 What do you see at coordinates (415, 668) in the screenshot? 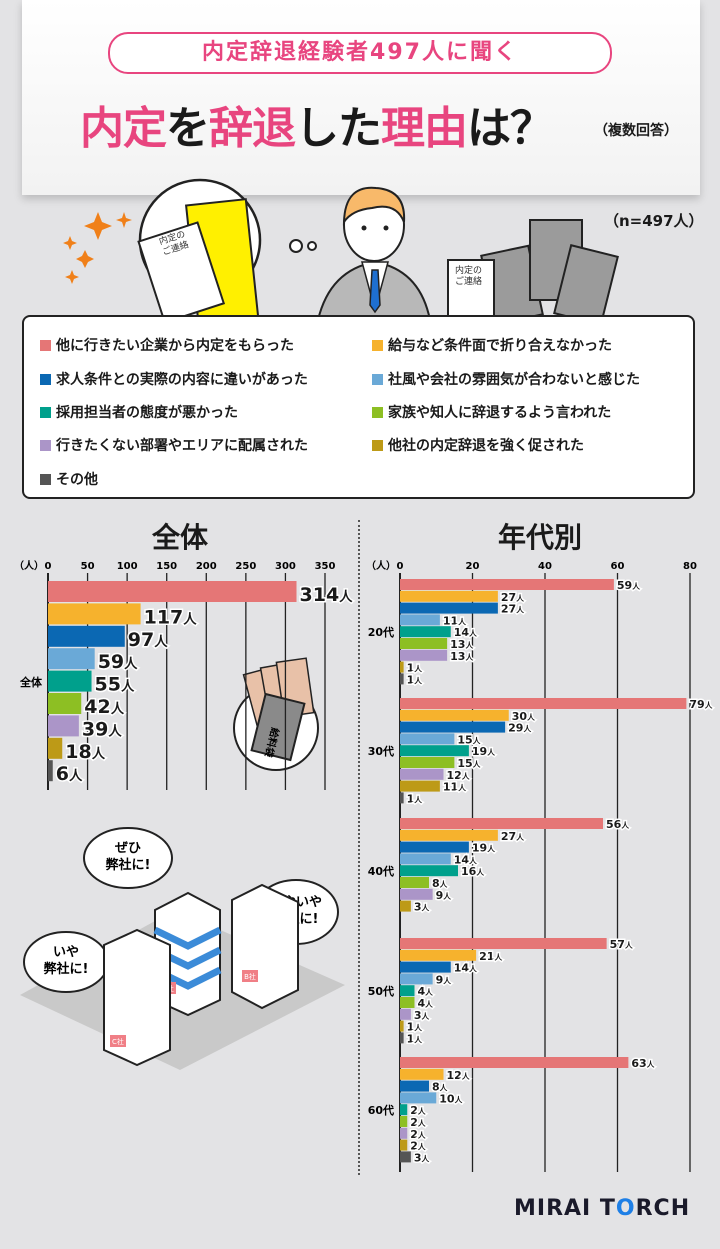
I see `data-label: 1人` at bounding box center [415, 668].